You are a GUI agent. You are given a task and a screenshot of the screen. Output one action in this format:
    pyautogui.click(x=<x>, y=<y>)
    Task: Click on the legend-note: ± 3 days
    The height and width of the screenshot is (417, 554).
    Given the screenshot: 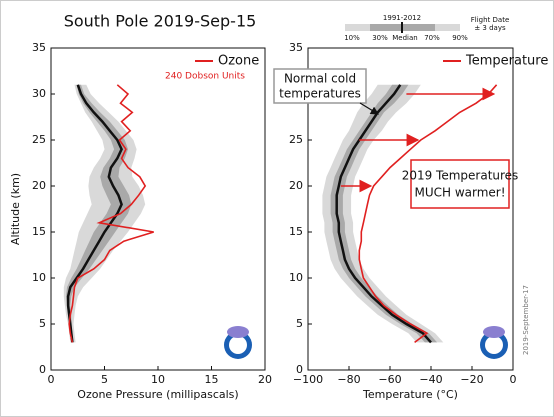 What is the action you would take?
    pyautogui.click(x=490, y=28)
    